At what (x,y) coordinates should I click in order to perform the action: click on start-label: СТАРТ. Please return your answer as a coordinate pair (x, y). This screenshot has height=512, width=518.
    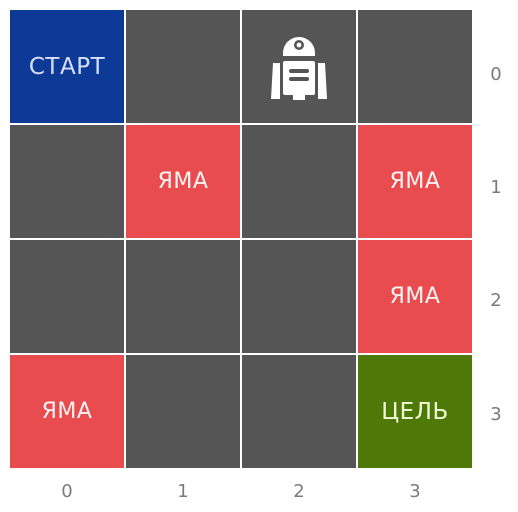
    Looking at the image, I should click on (67, 66).